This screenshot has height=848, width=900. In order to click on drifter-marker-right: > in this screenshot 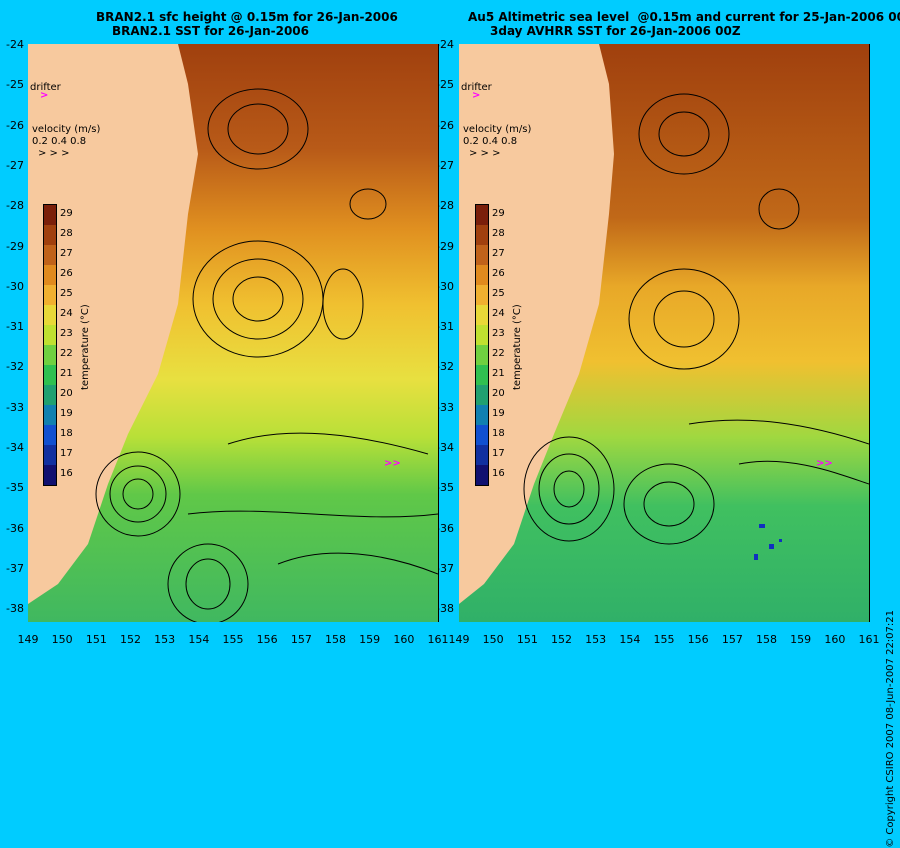, I will do `click(476, 95)`.